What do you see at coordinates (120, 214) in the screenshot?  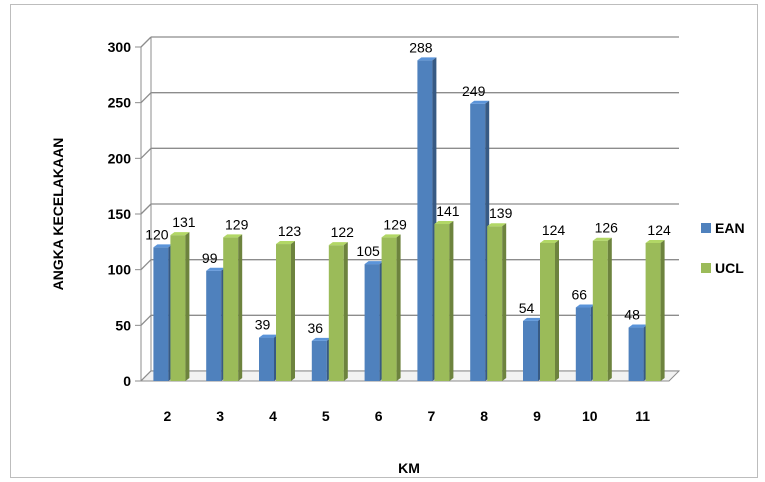 I see `y-tick-label: 150` at bounding box center [120, 214].